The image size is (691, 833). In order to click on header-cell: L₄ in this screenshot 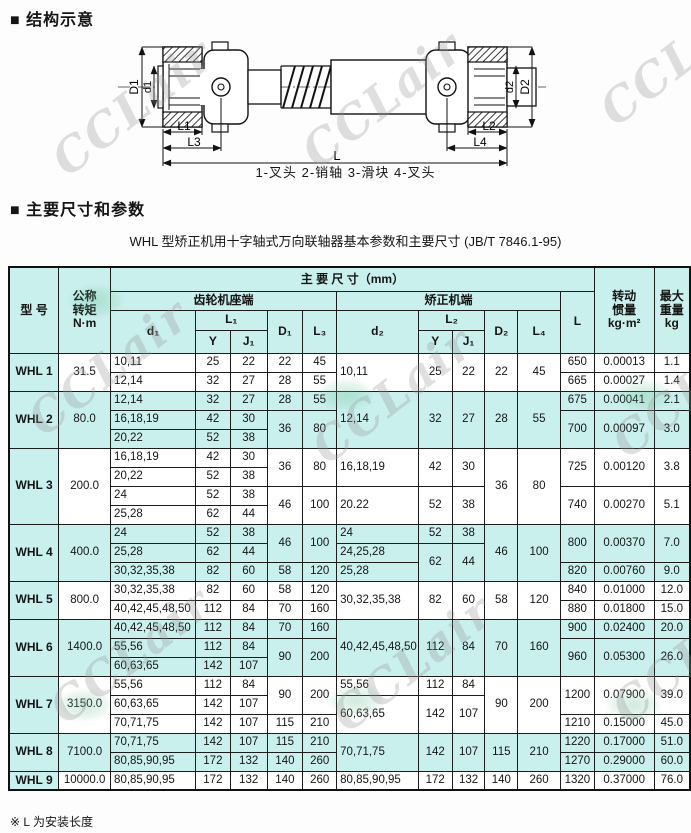, I will do `click(539, 331)`.